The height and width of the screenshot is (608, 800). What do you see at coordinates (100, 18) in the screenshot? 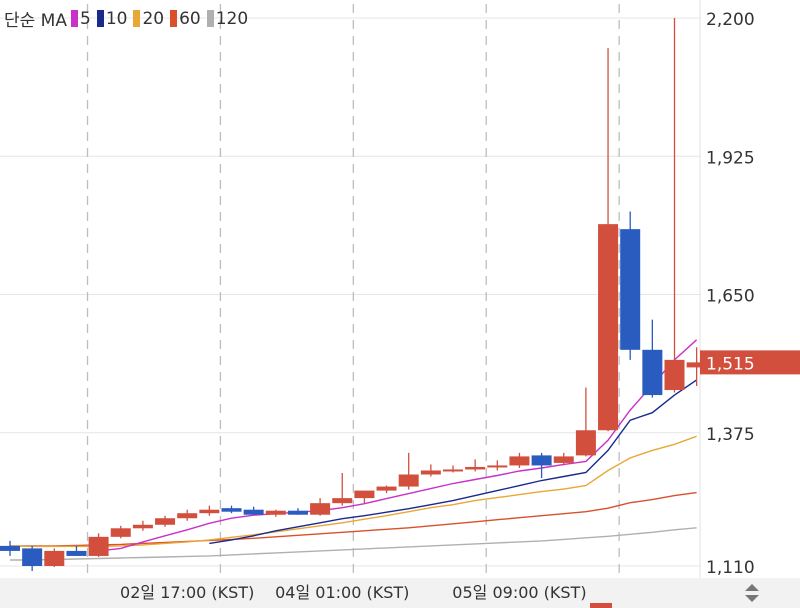
I see `legend-swatch-ma10` at bounding box center [100, 18].